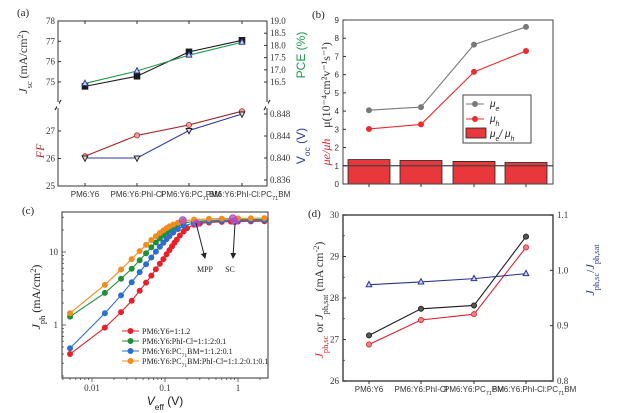  Describe the element at coordinates (209, 351) in the screenshot. I see `legend-label-2-part: BM=1:1.2:0.1` at that location.